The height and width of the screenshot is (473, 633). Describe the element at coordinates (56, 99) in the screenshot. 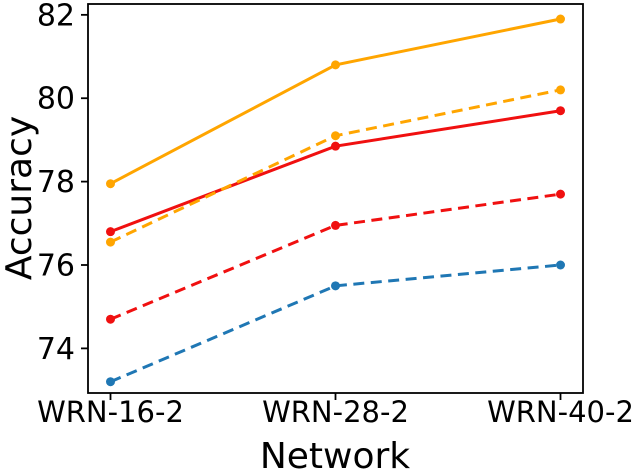

I see `y-tick-label: 80` at that location.